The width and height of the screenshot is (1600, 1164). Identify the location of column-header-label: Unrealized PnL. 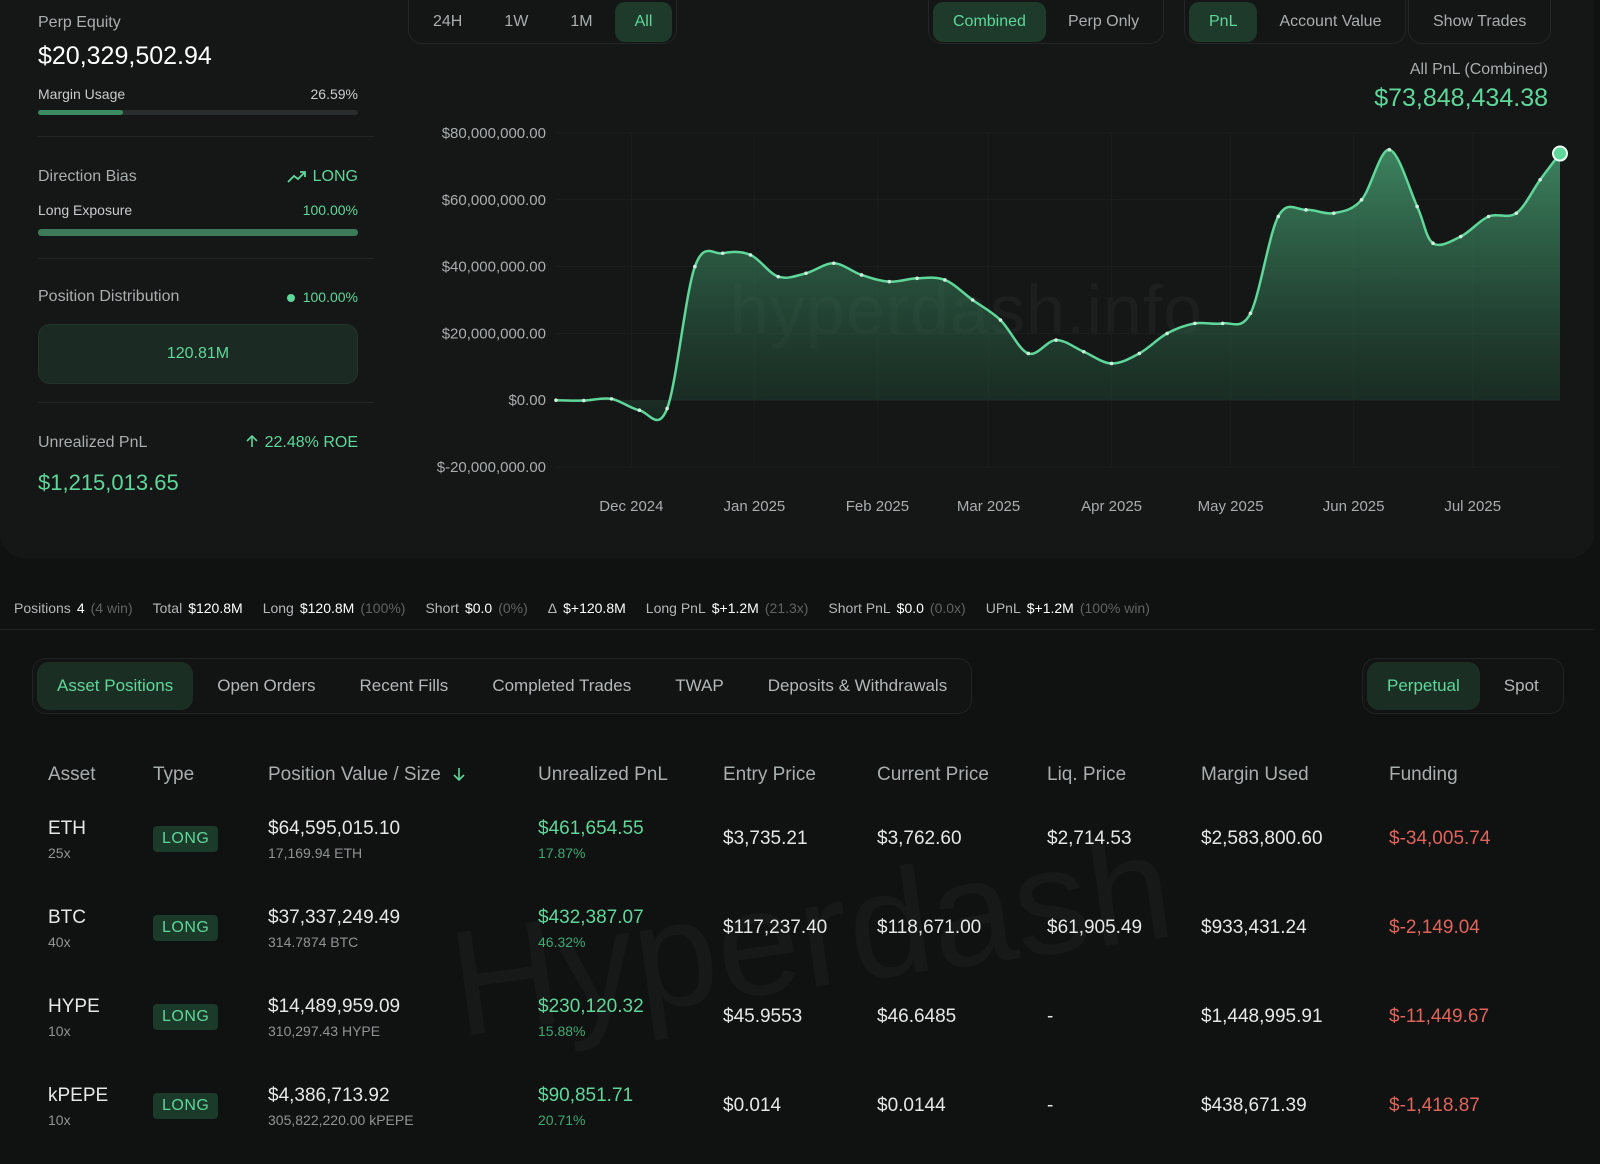
(603, 774).